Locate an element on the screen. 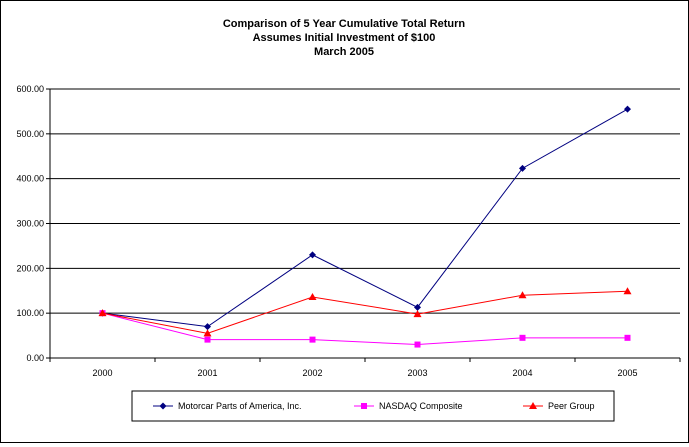 The height and width of the screenshot is (447, 689). x-tick-label: 2000 is located at coordinates (102, 373).